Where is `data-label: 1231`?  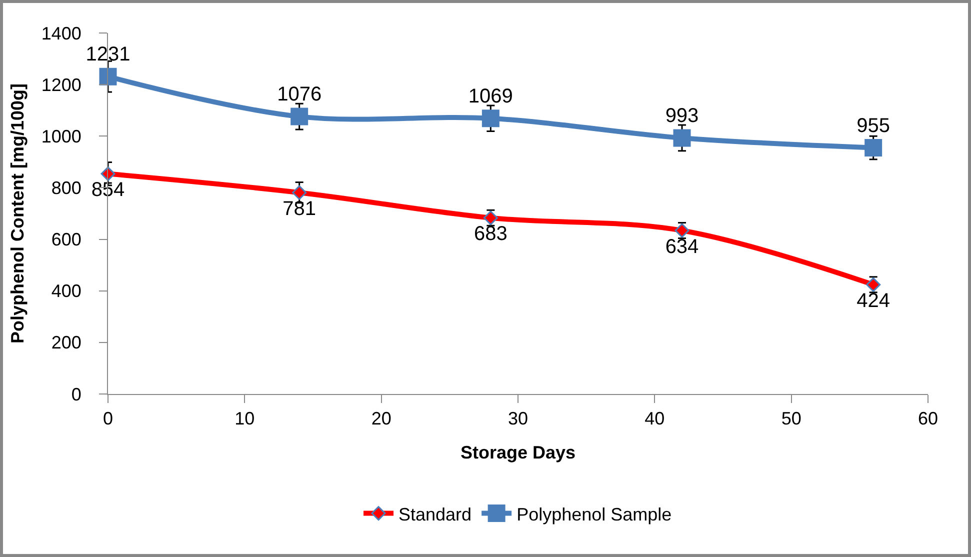 data-label: 1231 is located at coordinates (108, 55).